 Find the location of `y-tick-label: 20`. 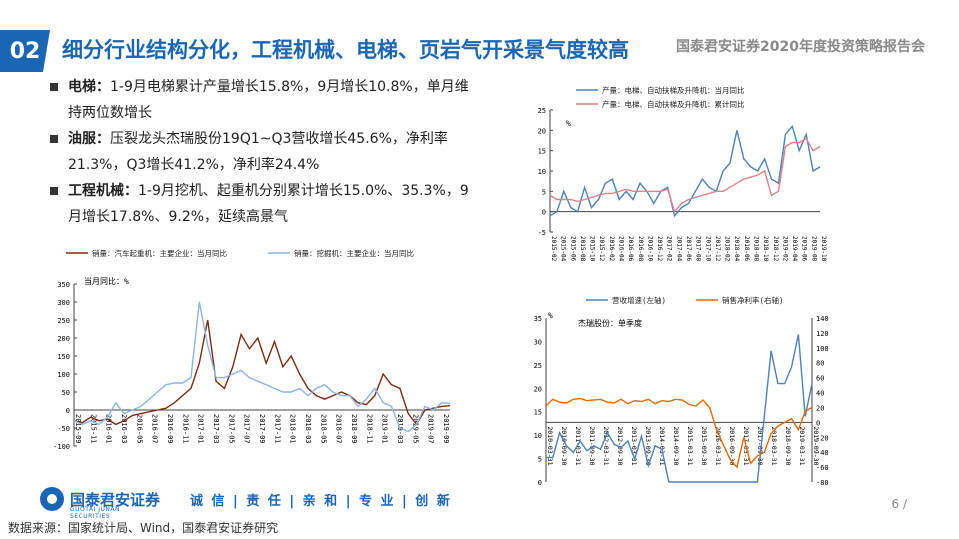

y-tick-label: 20 is located at coordinates (542, 131).